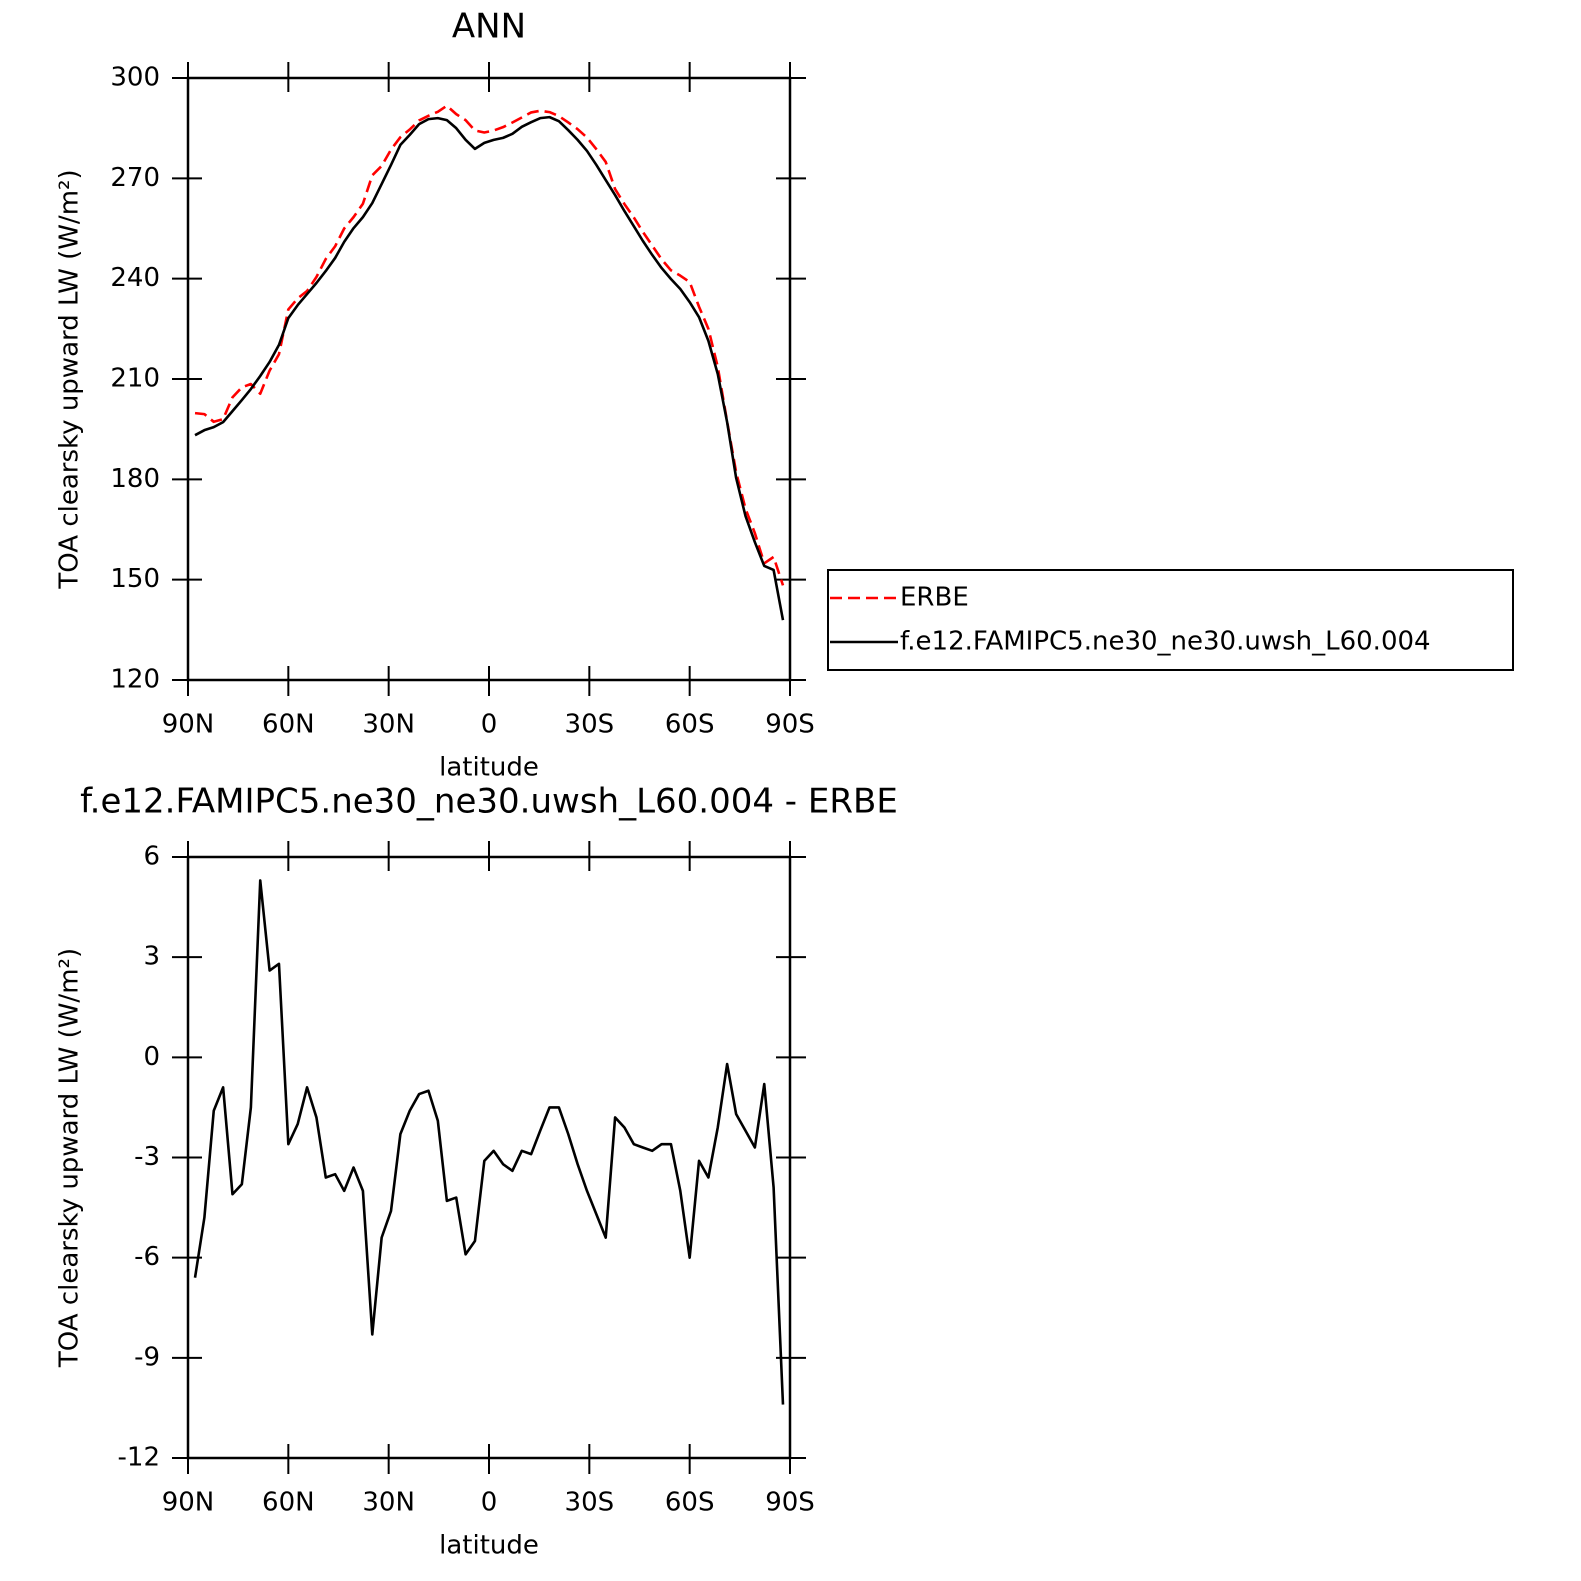  What do you see at coordinates (489, 27) in the screenshot?
I see `chart-title: ANN` at bounding box center [489, 27].